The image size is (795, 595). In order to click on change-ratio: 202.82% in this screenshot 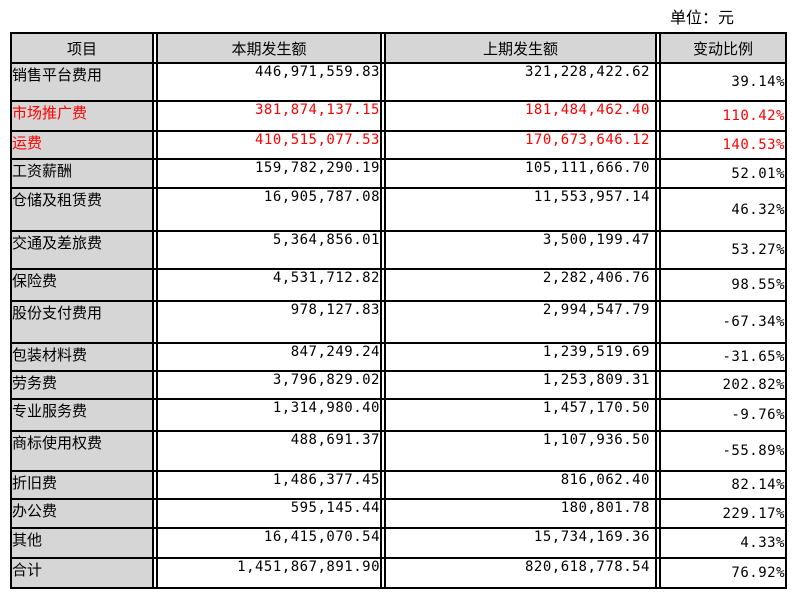, I will do `click(723, 385)`.